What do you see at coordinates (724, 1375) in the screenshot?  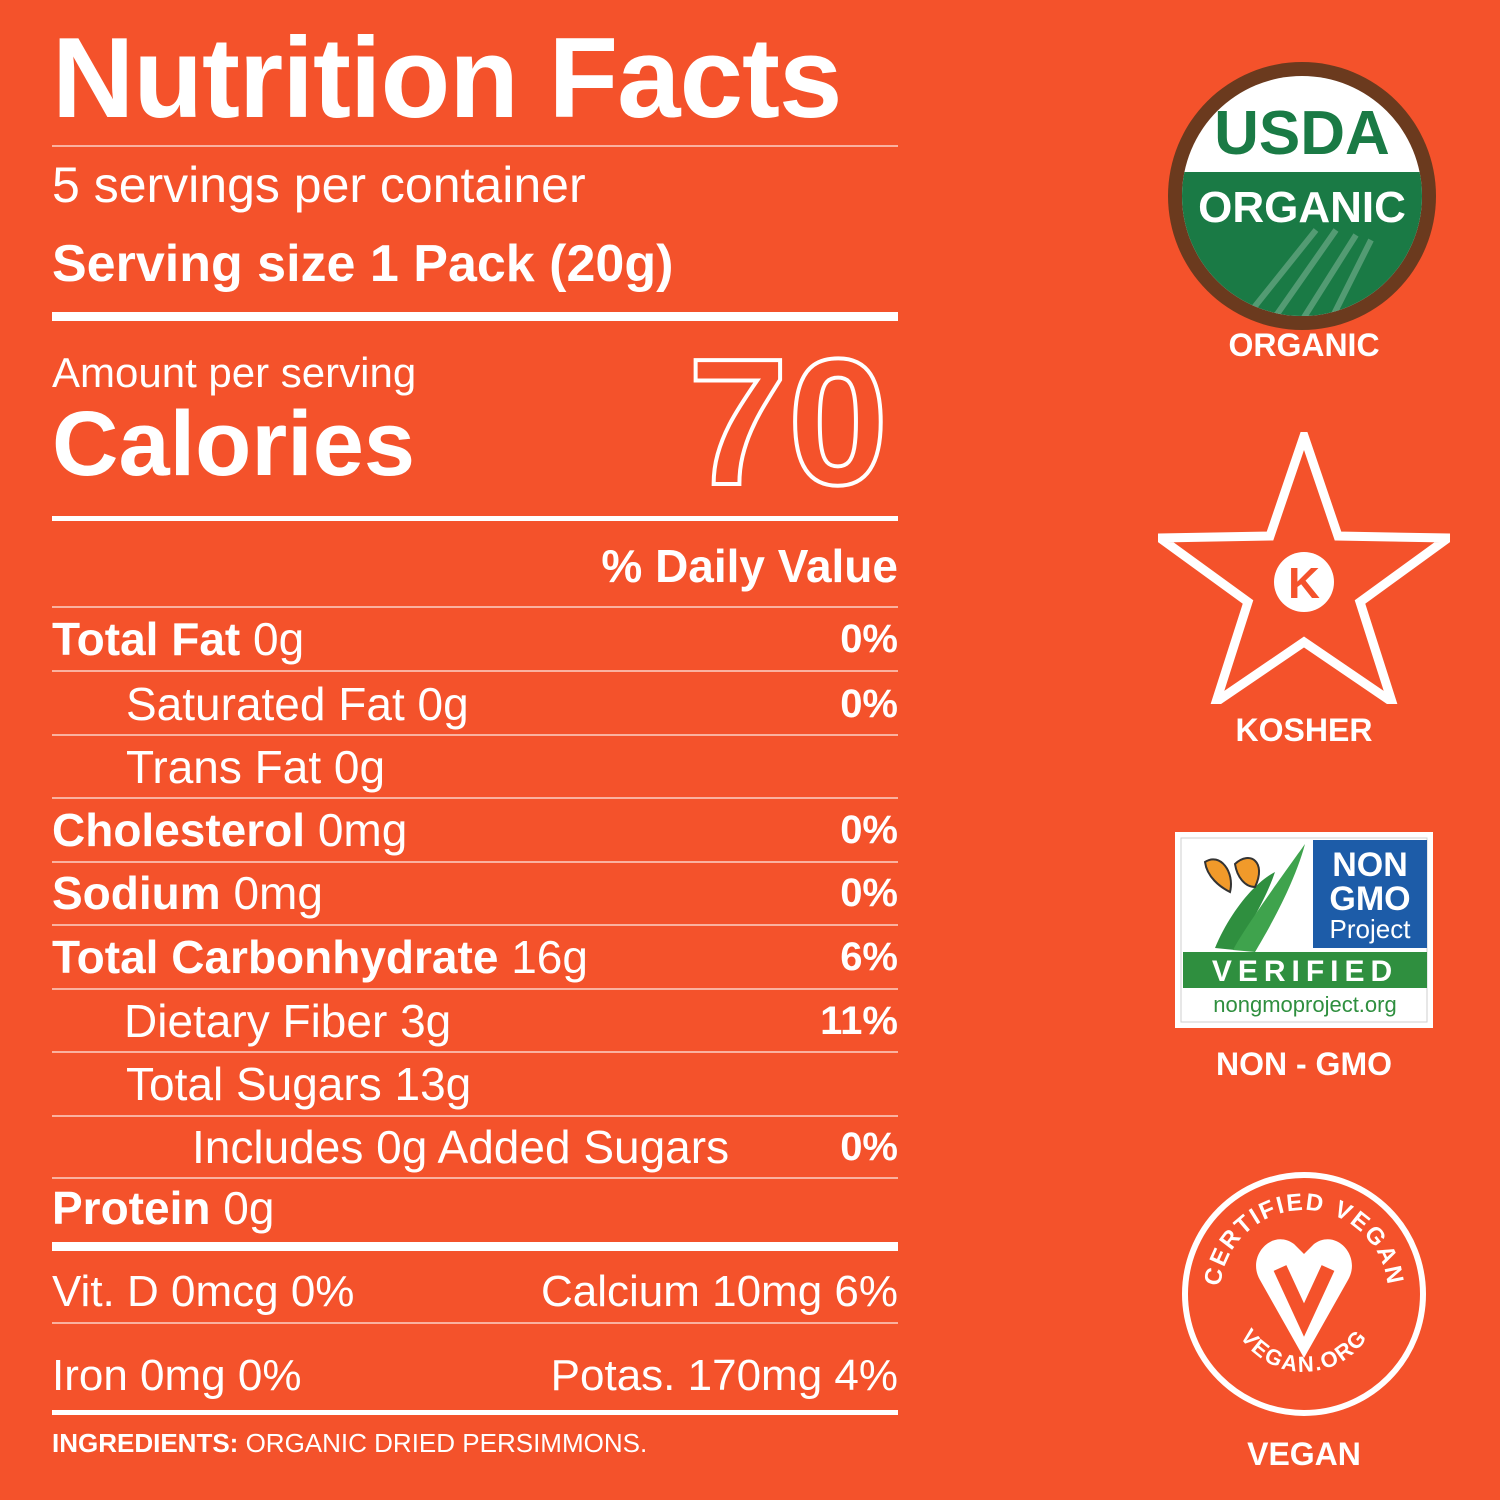 I see `potassium: Potas. 170mg 4%` at bounding box center [724, 1375].